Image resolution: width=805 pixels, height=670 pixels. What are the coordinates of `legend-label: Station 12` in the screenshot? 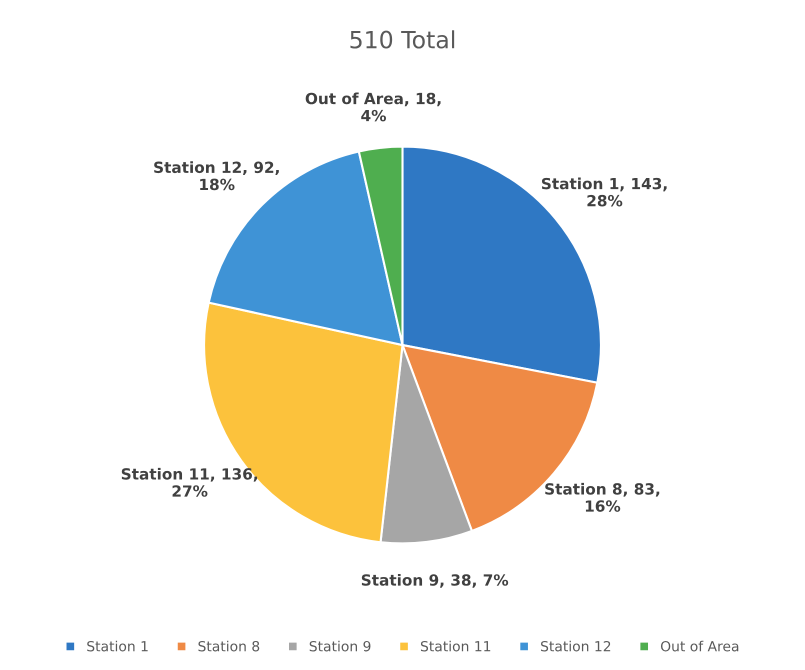 It's located at (575, 646).